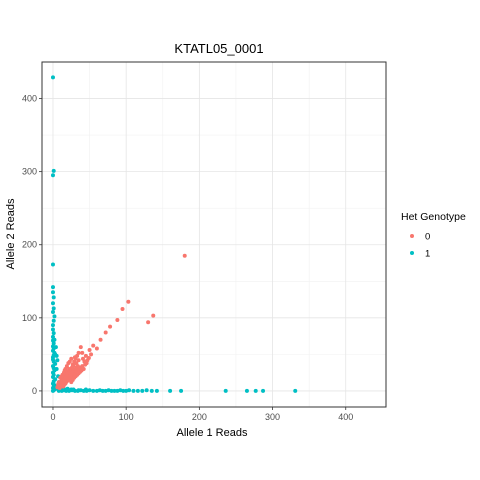 The width and height of the screenshot is (480, 480). I want to click on chart-title: KTATL05_0001, so click(218, 48).